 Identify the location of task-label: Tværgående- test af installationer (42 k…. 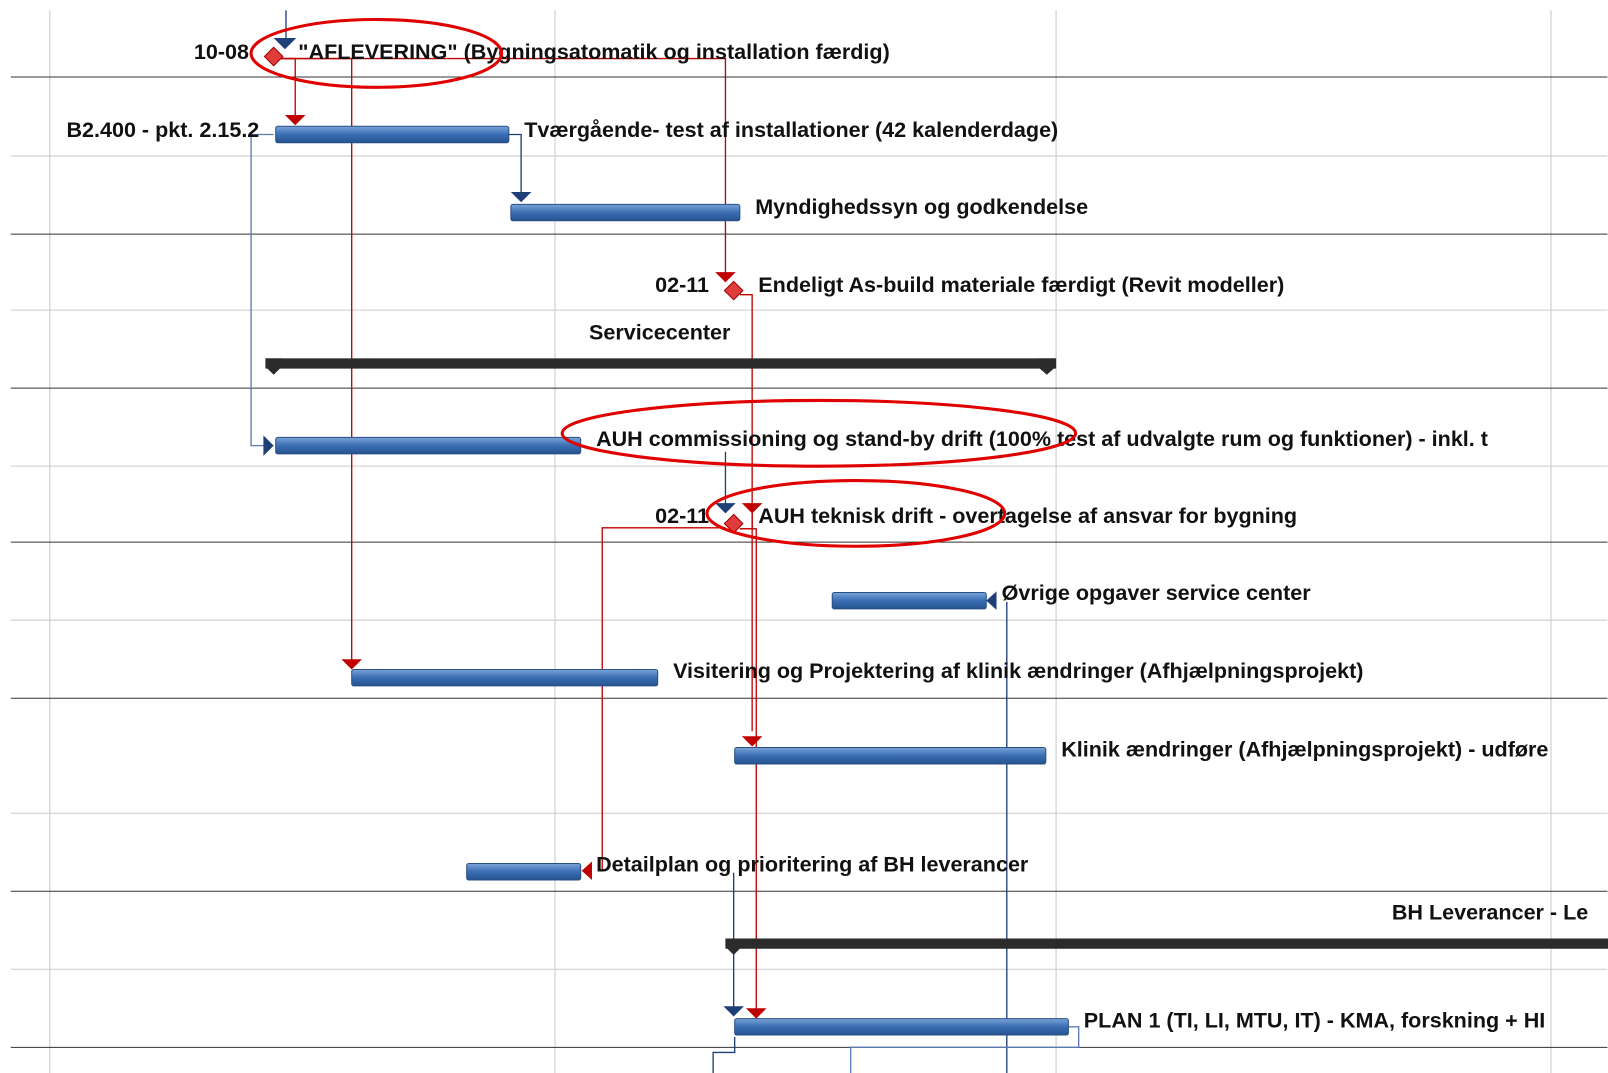
(791, 129).